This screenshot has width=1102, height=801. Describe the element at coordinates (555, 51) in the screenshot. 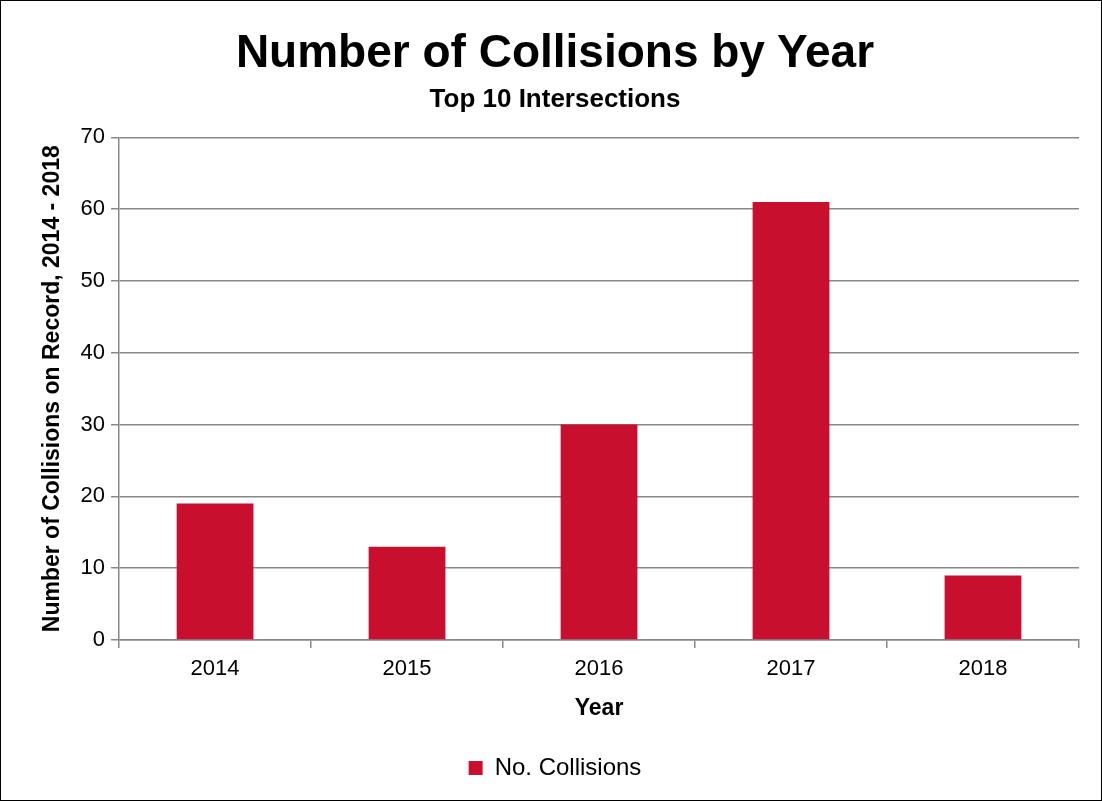

I see `chart-title: Number of Collisions by Year` at that location.